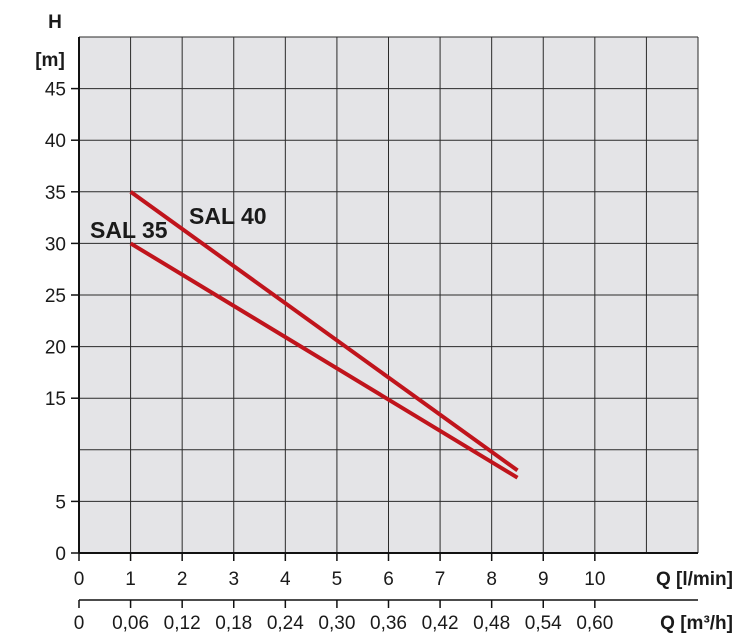 This screenshot has width=743, height=643. I want to click on y-tick-label: 25, so click(55, 296).